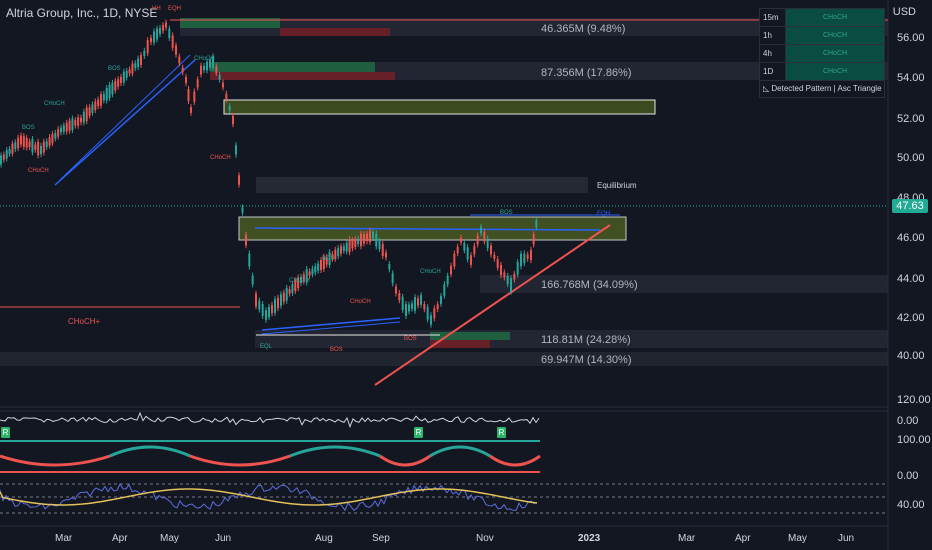 The image size is (932, 550). What do you see at coordinates (604, 214) in the screenshot?
I see `eqh-label: EQH` at bounding box center [604, 214].